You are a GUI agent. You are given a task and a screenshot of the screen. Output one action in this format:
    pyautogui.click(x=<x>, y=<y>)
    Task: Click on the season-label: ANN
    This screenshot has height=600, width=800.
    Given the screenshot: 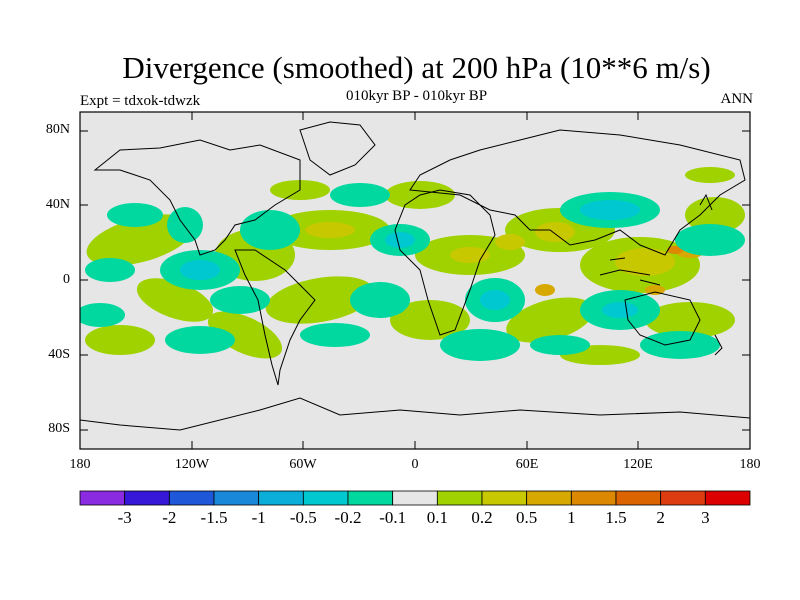 What is the action you would take?
    pyautogui.click(x=737, y=99)
    